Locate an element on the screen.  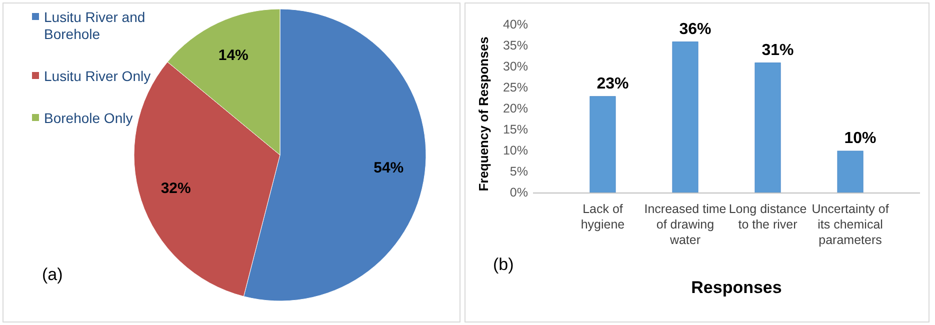
y-tick-label: 25% is located at coordinates (515, 87).